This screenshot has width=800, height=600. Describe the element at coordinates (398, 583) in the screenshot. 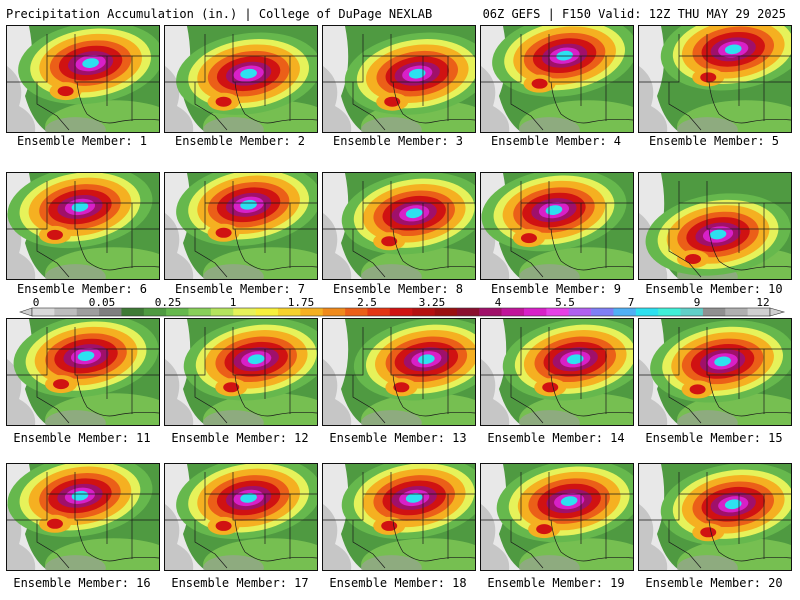

I see `ensemble-member-label: Ensemble Member: 18` at that location.